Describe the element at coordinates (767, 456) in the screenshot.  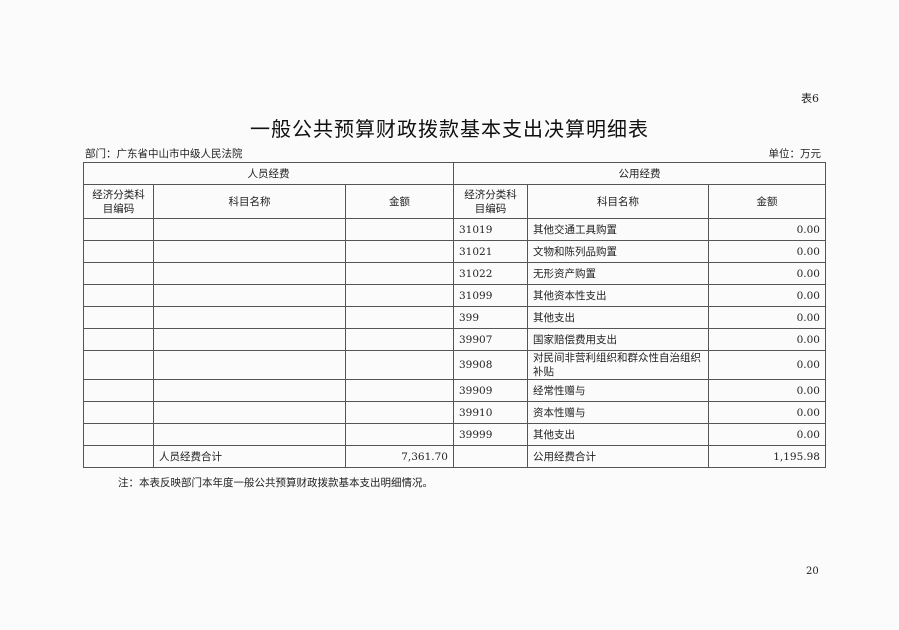
I see `public-total-amount: 1,195.98` at that location.